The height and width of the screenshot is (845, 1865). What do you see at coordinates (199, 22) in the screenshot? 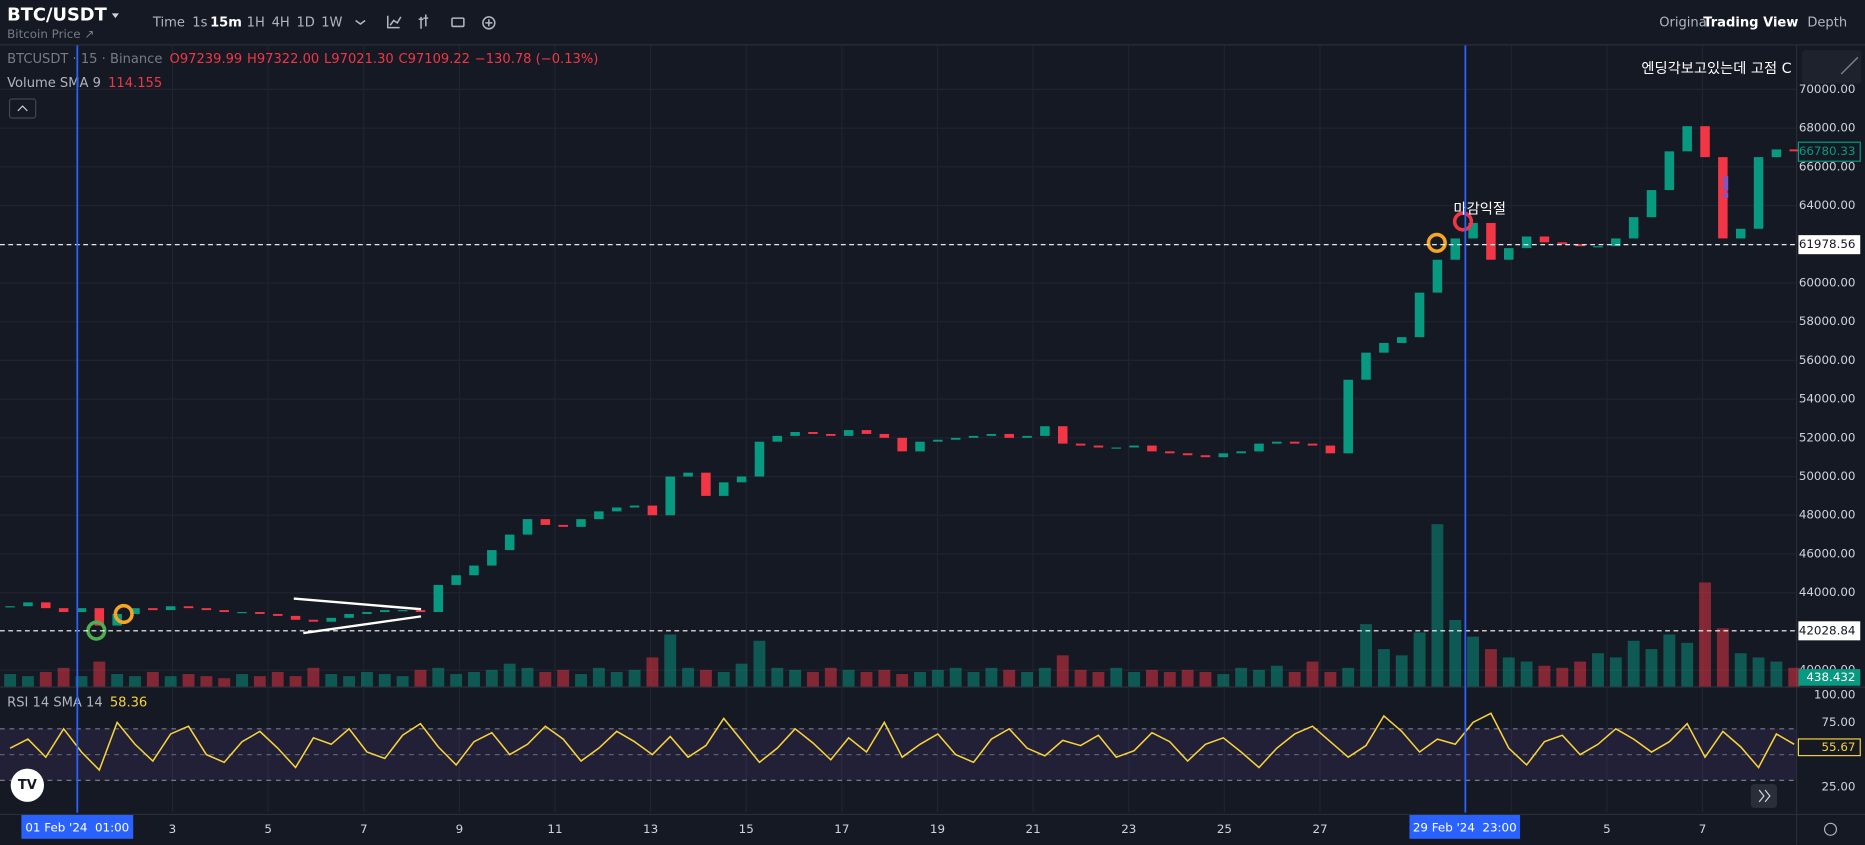
I see `timeframe: 1s` at bounding box center [199, 22].